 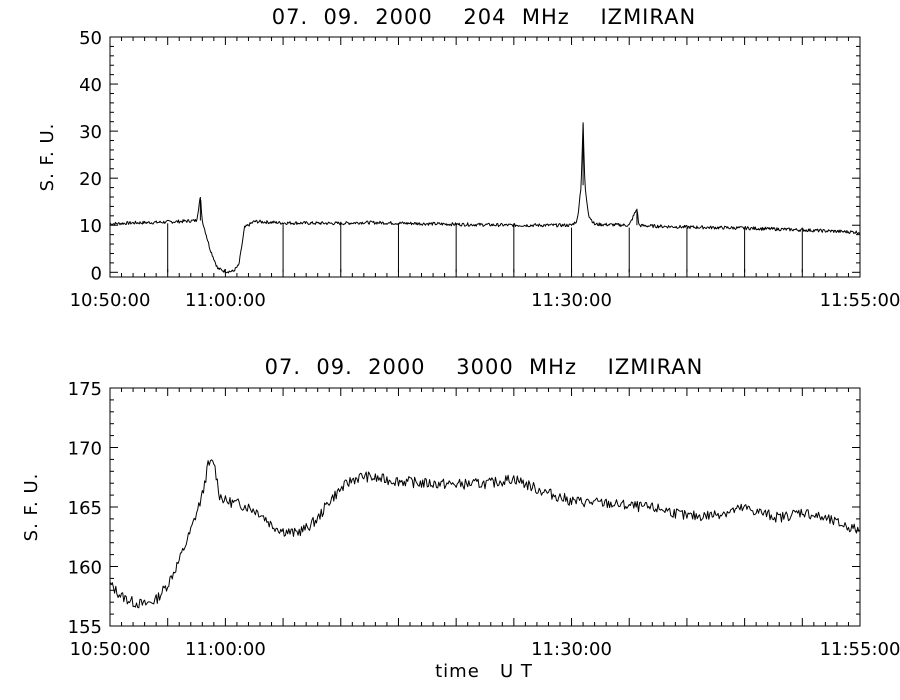 I want to click on y-tick-label: 50, so click(x=90, y=38).